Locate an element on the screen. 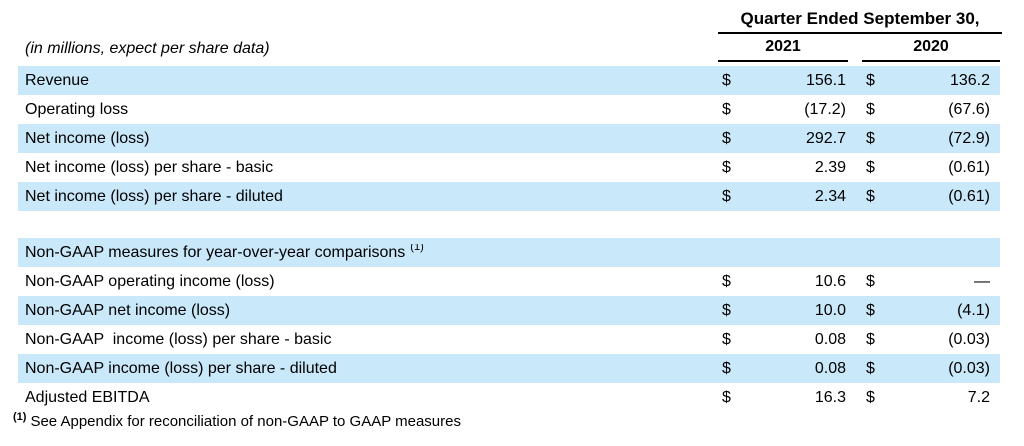  row-label: Adjusted EBITDA is located at coordinates (87, 397).